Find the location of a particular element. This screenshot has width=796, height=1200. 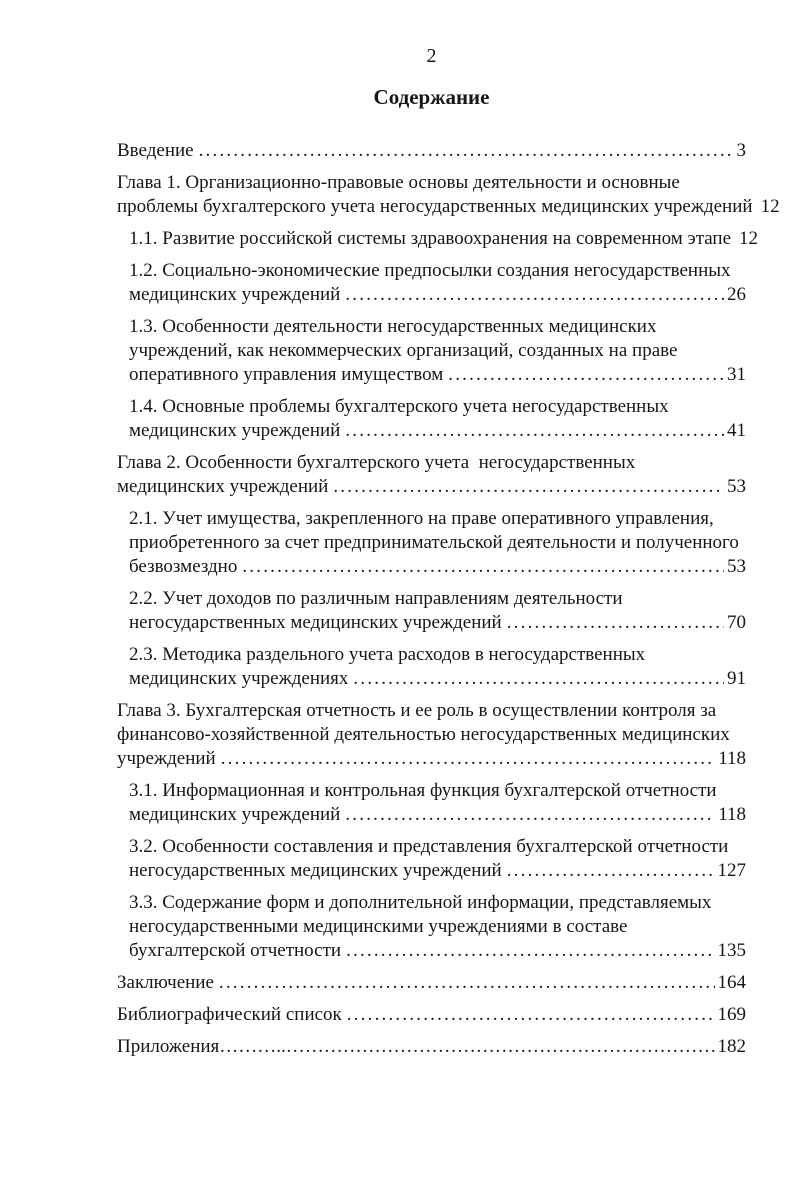

toc-entry-vvedenie: Введение 3 is located at coordinates (431, 151).